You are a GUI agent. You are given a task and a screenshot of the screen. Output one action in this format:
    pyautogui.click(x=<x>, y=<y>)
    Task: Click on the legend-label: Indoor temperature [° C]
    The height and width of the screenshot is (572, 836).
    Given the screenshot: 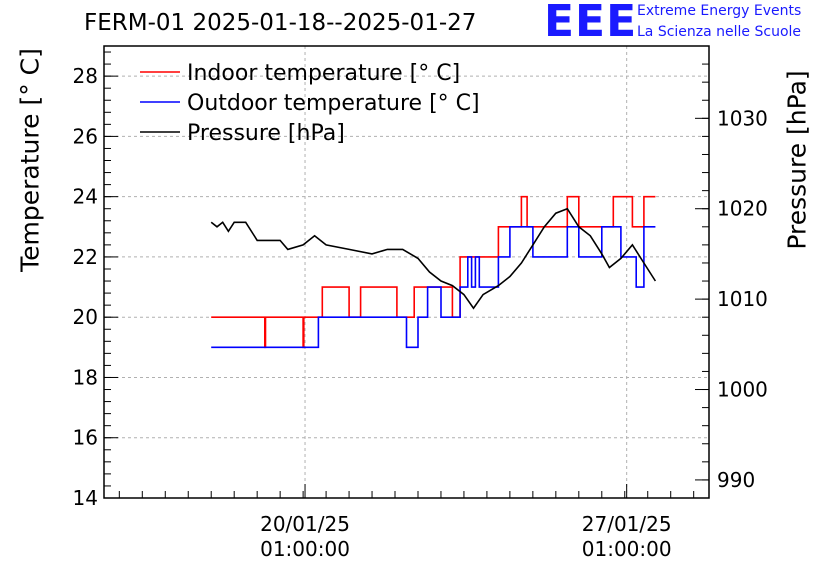 What is the action you would take?
    pyautogui.click(x=323, y=73)
    